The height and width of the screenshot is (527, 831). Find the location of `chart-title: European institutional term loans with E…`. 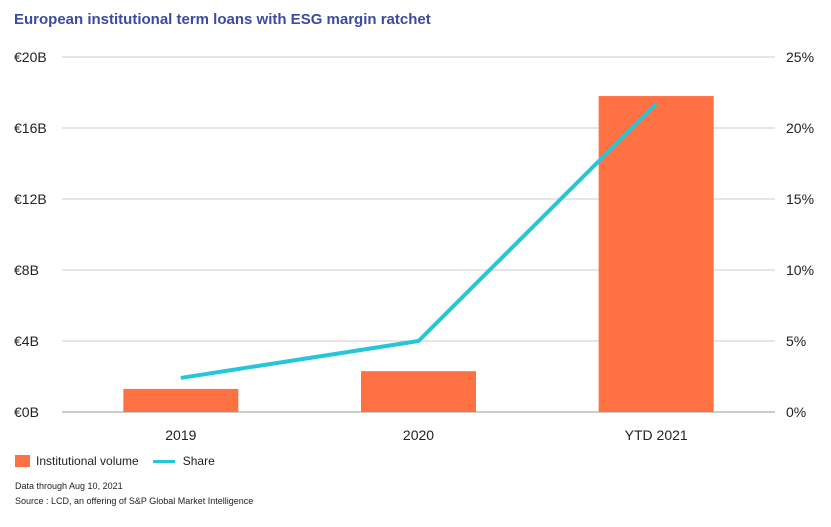

chart-title: European institutional term loans with E… is located at coordinates (222, 19).